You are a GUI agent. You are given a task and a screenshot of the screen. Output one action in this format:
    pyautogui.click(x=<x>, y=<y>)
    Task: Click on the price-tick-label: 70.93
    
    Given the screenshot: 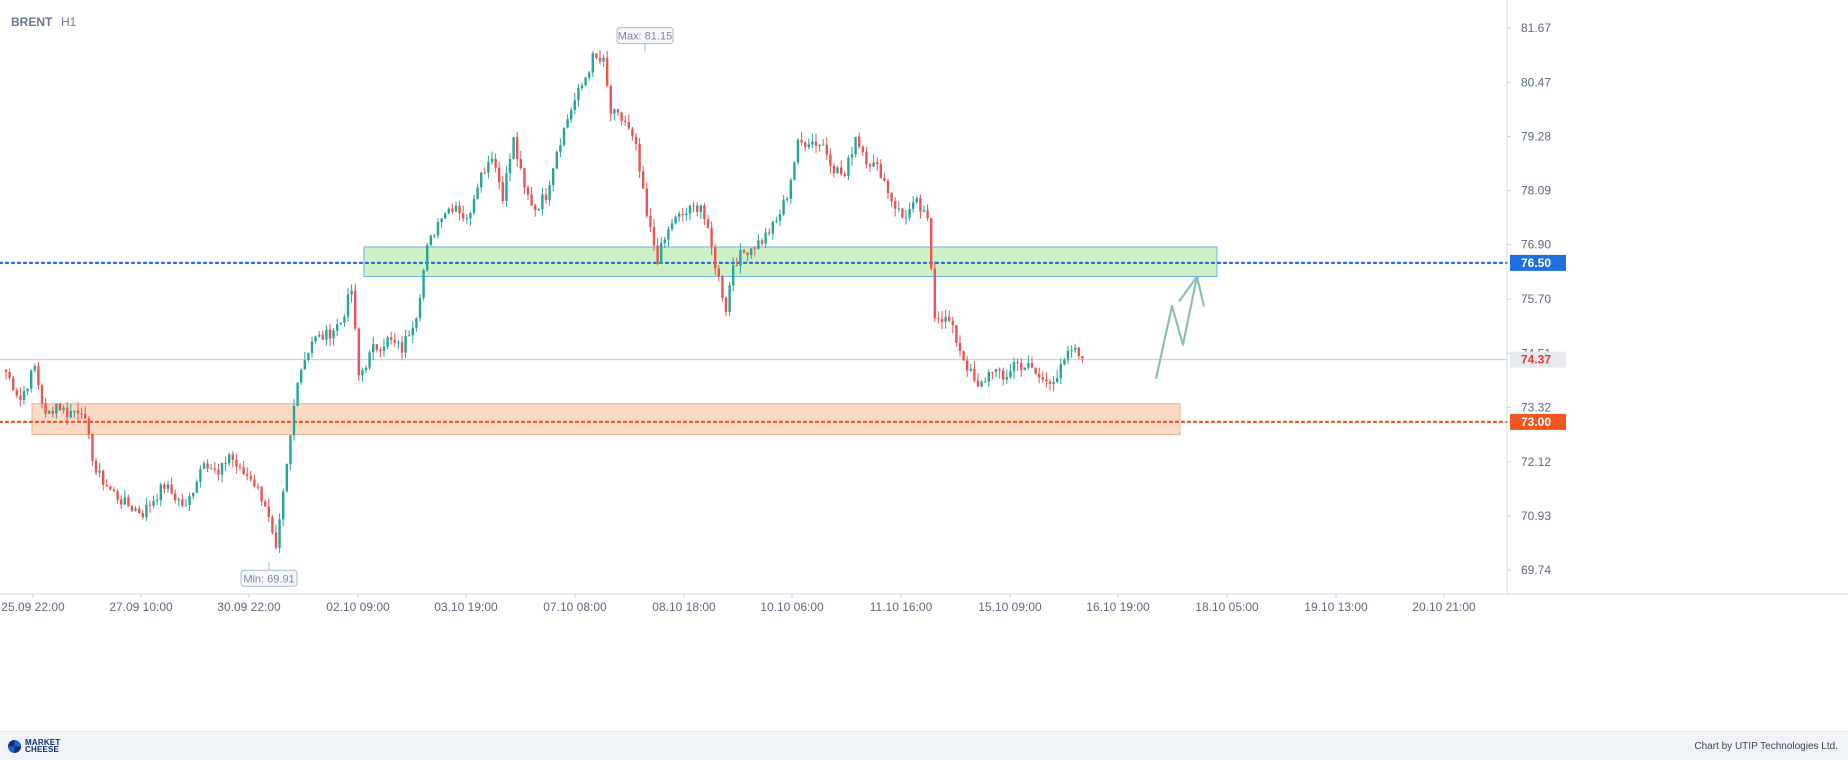 What is the action you would take?
    pyautogui.click(x=1536, y=516)
    